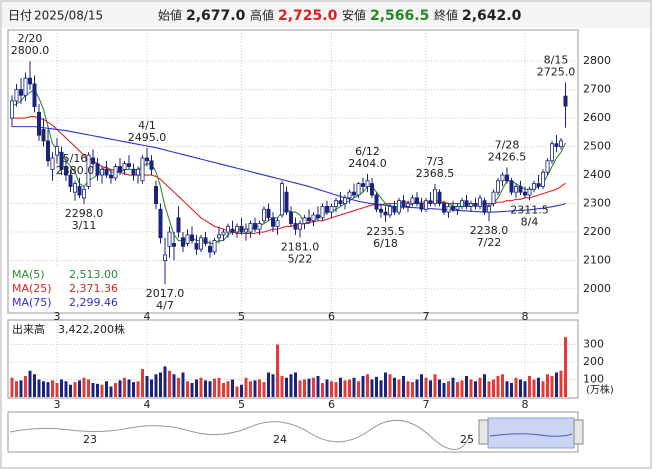  What do you see at coordinates (446, 15) in the screenshot?
I see `close-label: 終値` at bounding box center [446, 15].